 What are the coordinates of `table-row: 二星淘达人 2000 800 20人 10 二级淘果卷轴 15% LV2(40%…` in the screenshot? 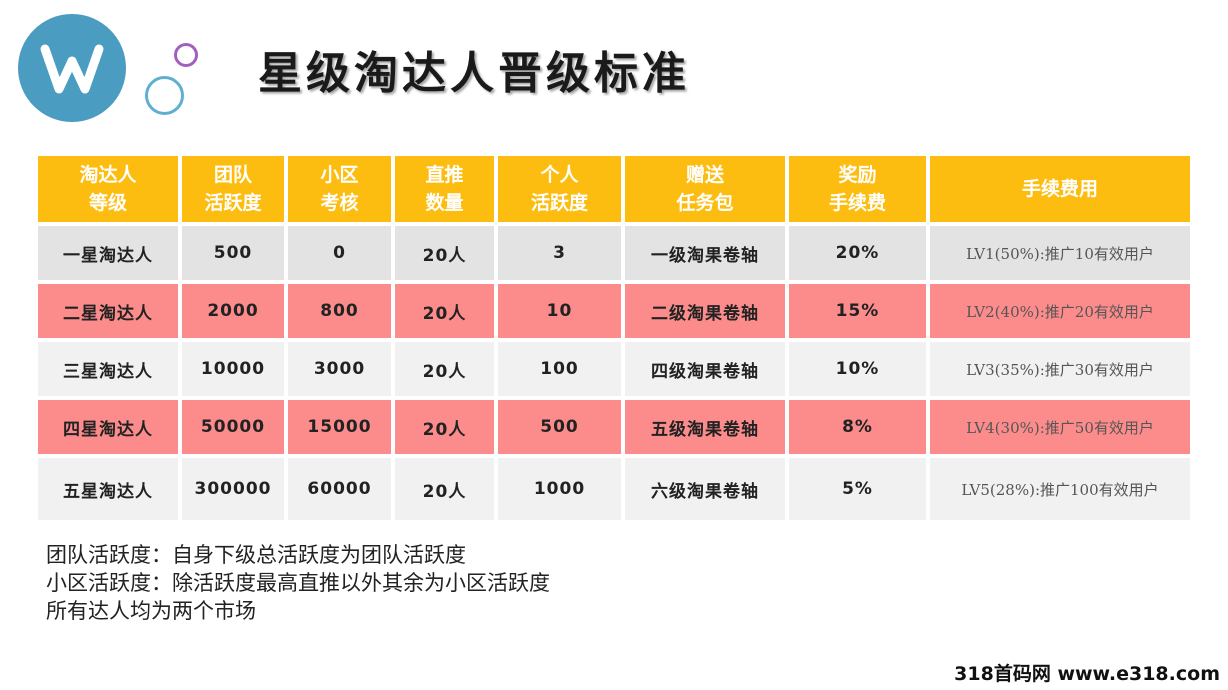 It's located at (614, 313).